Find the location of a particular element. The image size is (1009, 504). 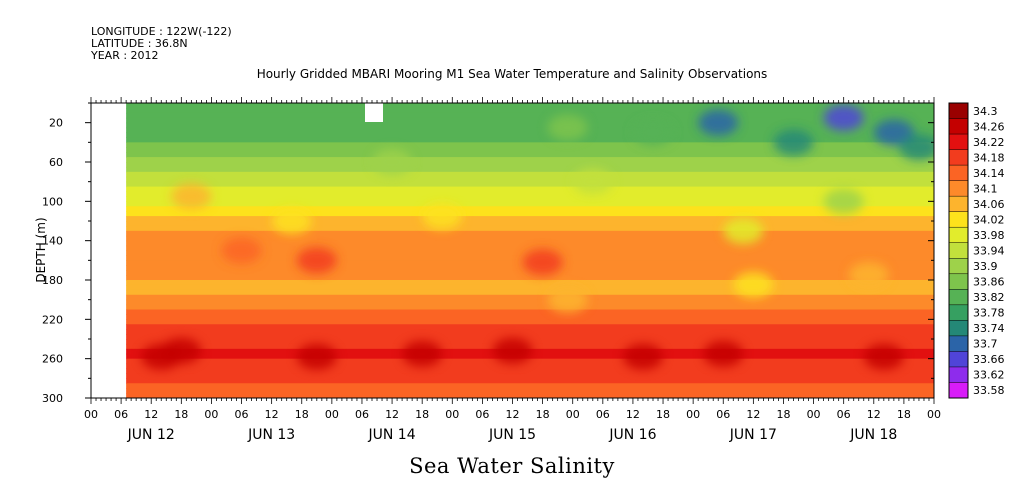

y-tick-label: 180 is located at coordinates (52, 280).